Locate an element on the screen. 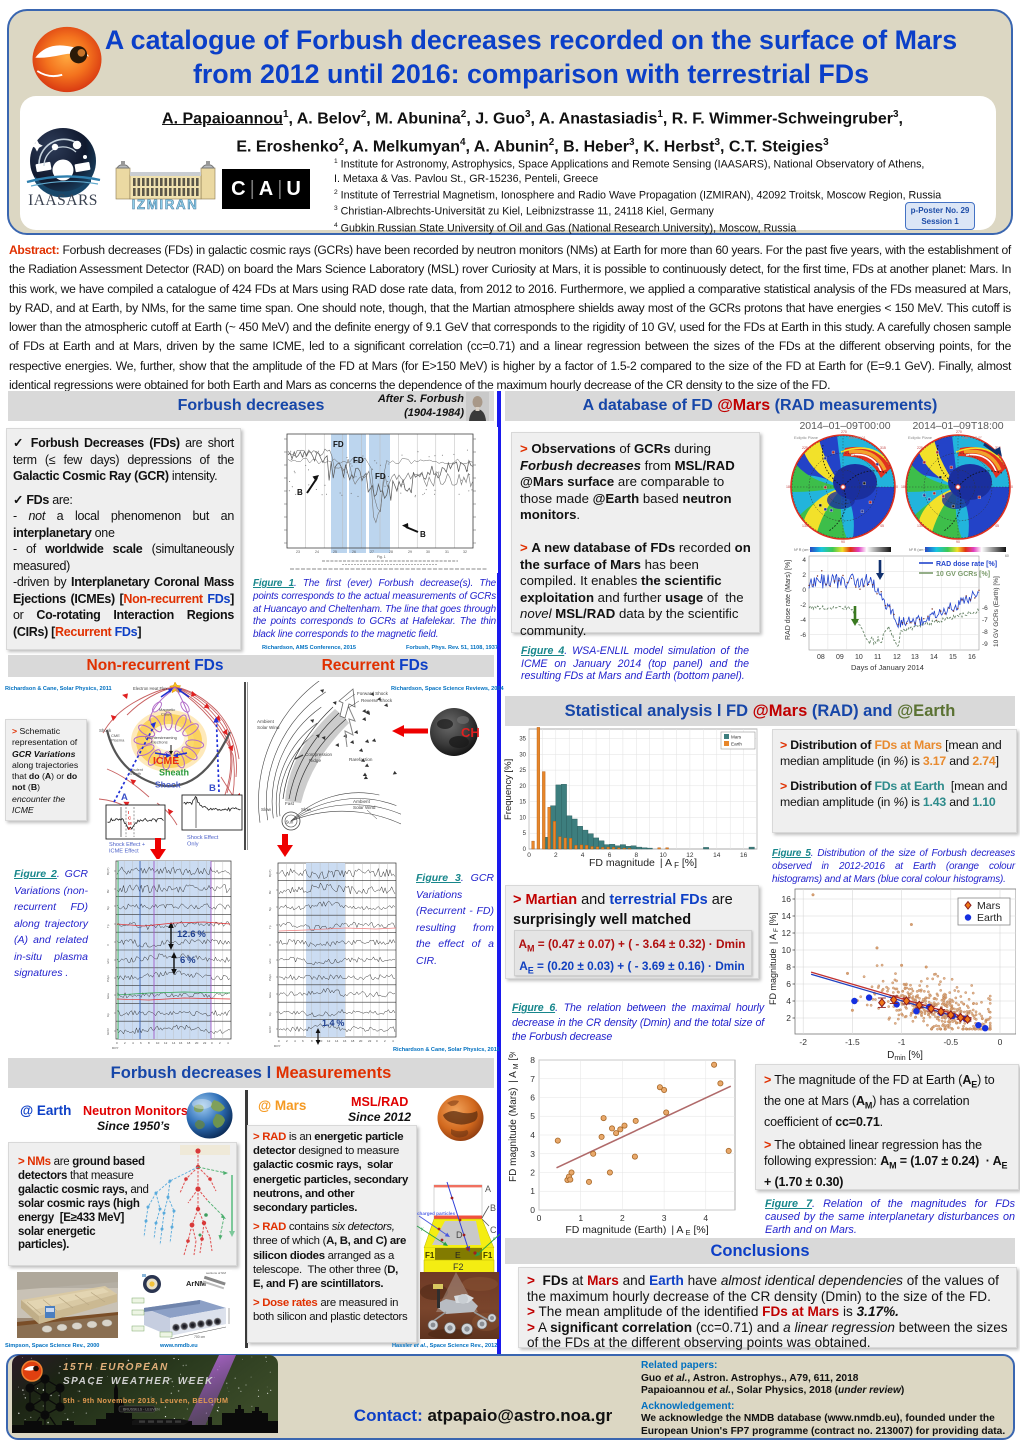 The width and height of the screenshot is (1020, 1442). svg-text: N² R (cm⁻²) is located at coordinates (803, 550).